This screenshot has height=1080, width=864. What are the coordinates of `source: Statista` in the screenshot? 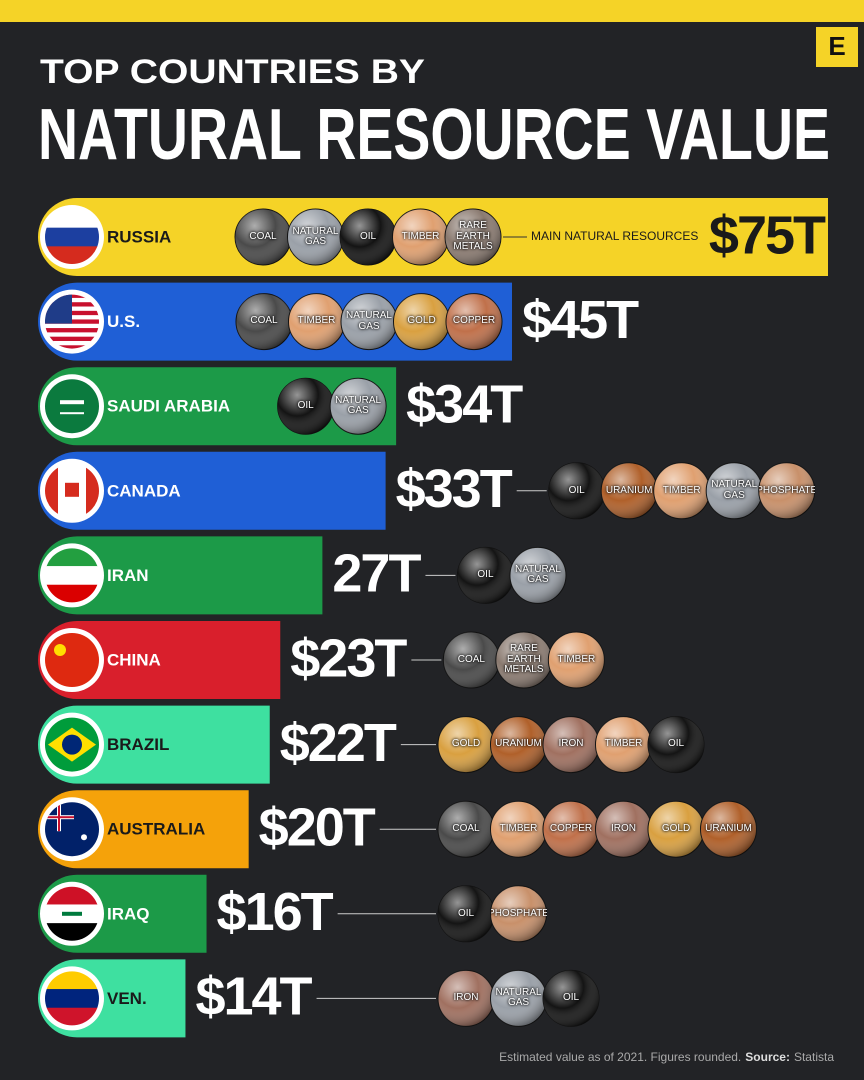 It's located at (814, 1057).